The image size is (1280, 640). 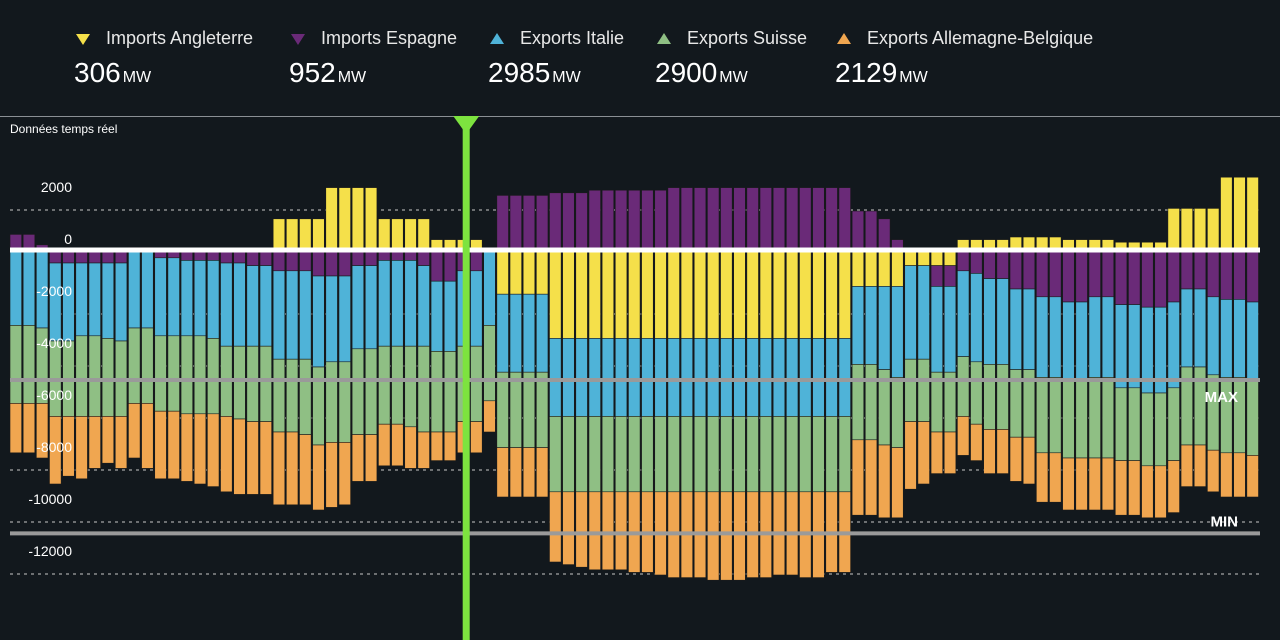 I want to click on legend-value: 2900 MW, so click(x=701, y=72).